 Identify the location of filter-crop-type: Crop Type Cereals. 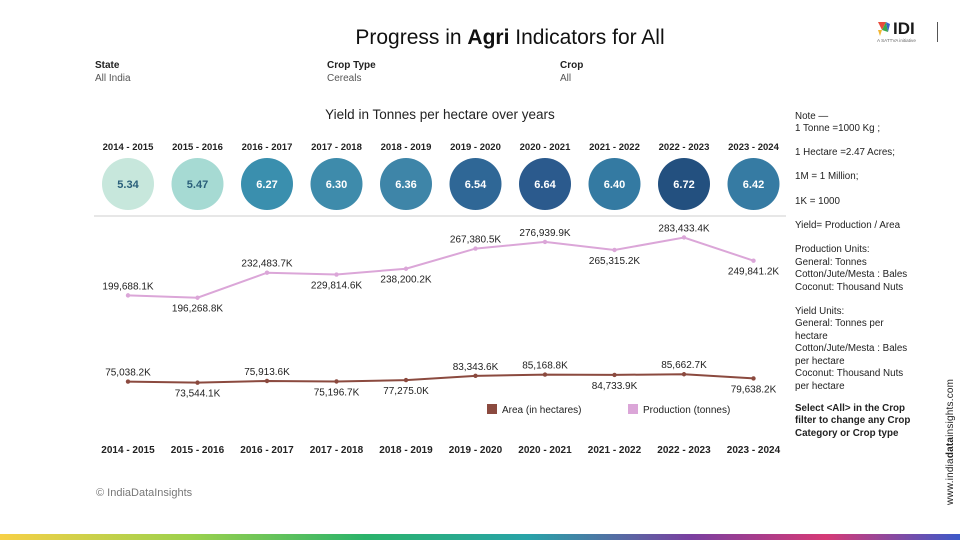
(351, 72).